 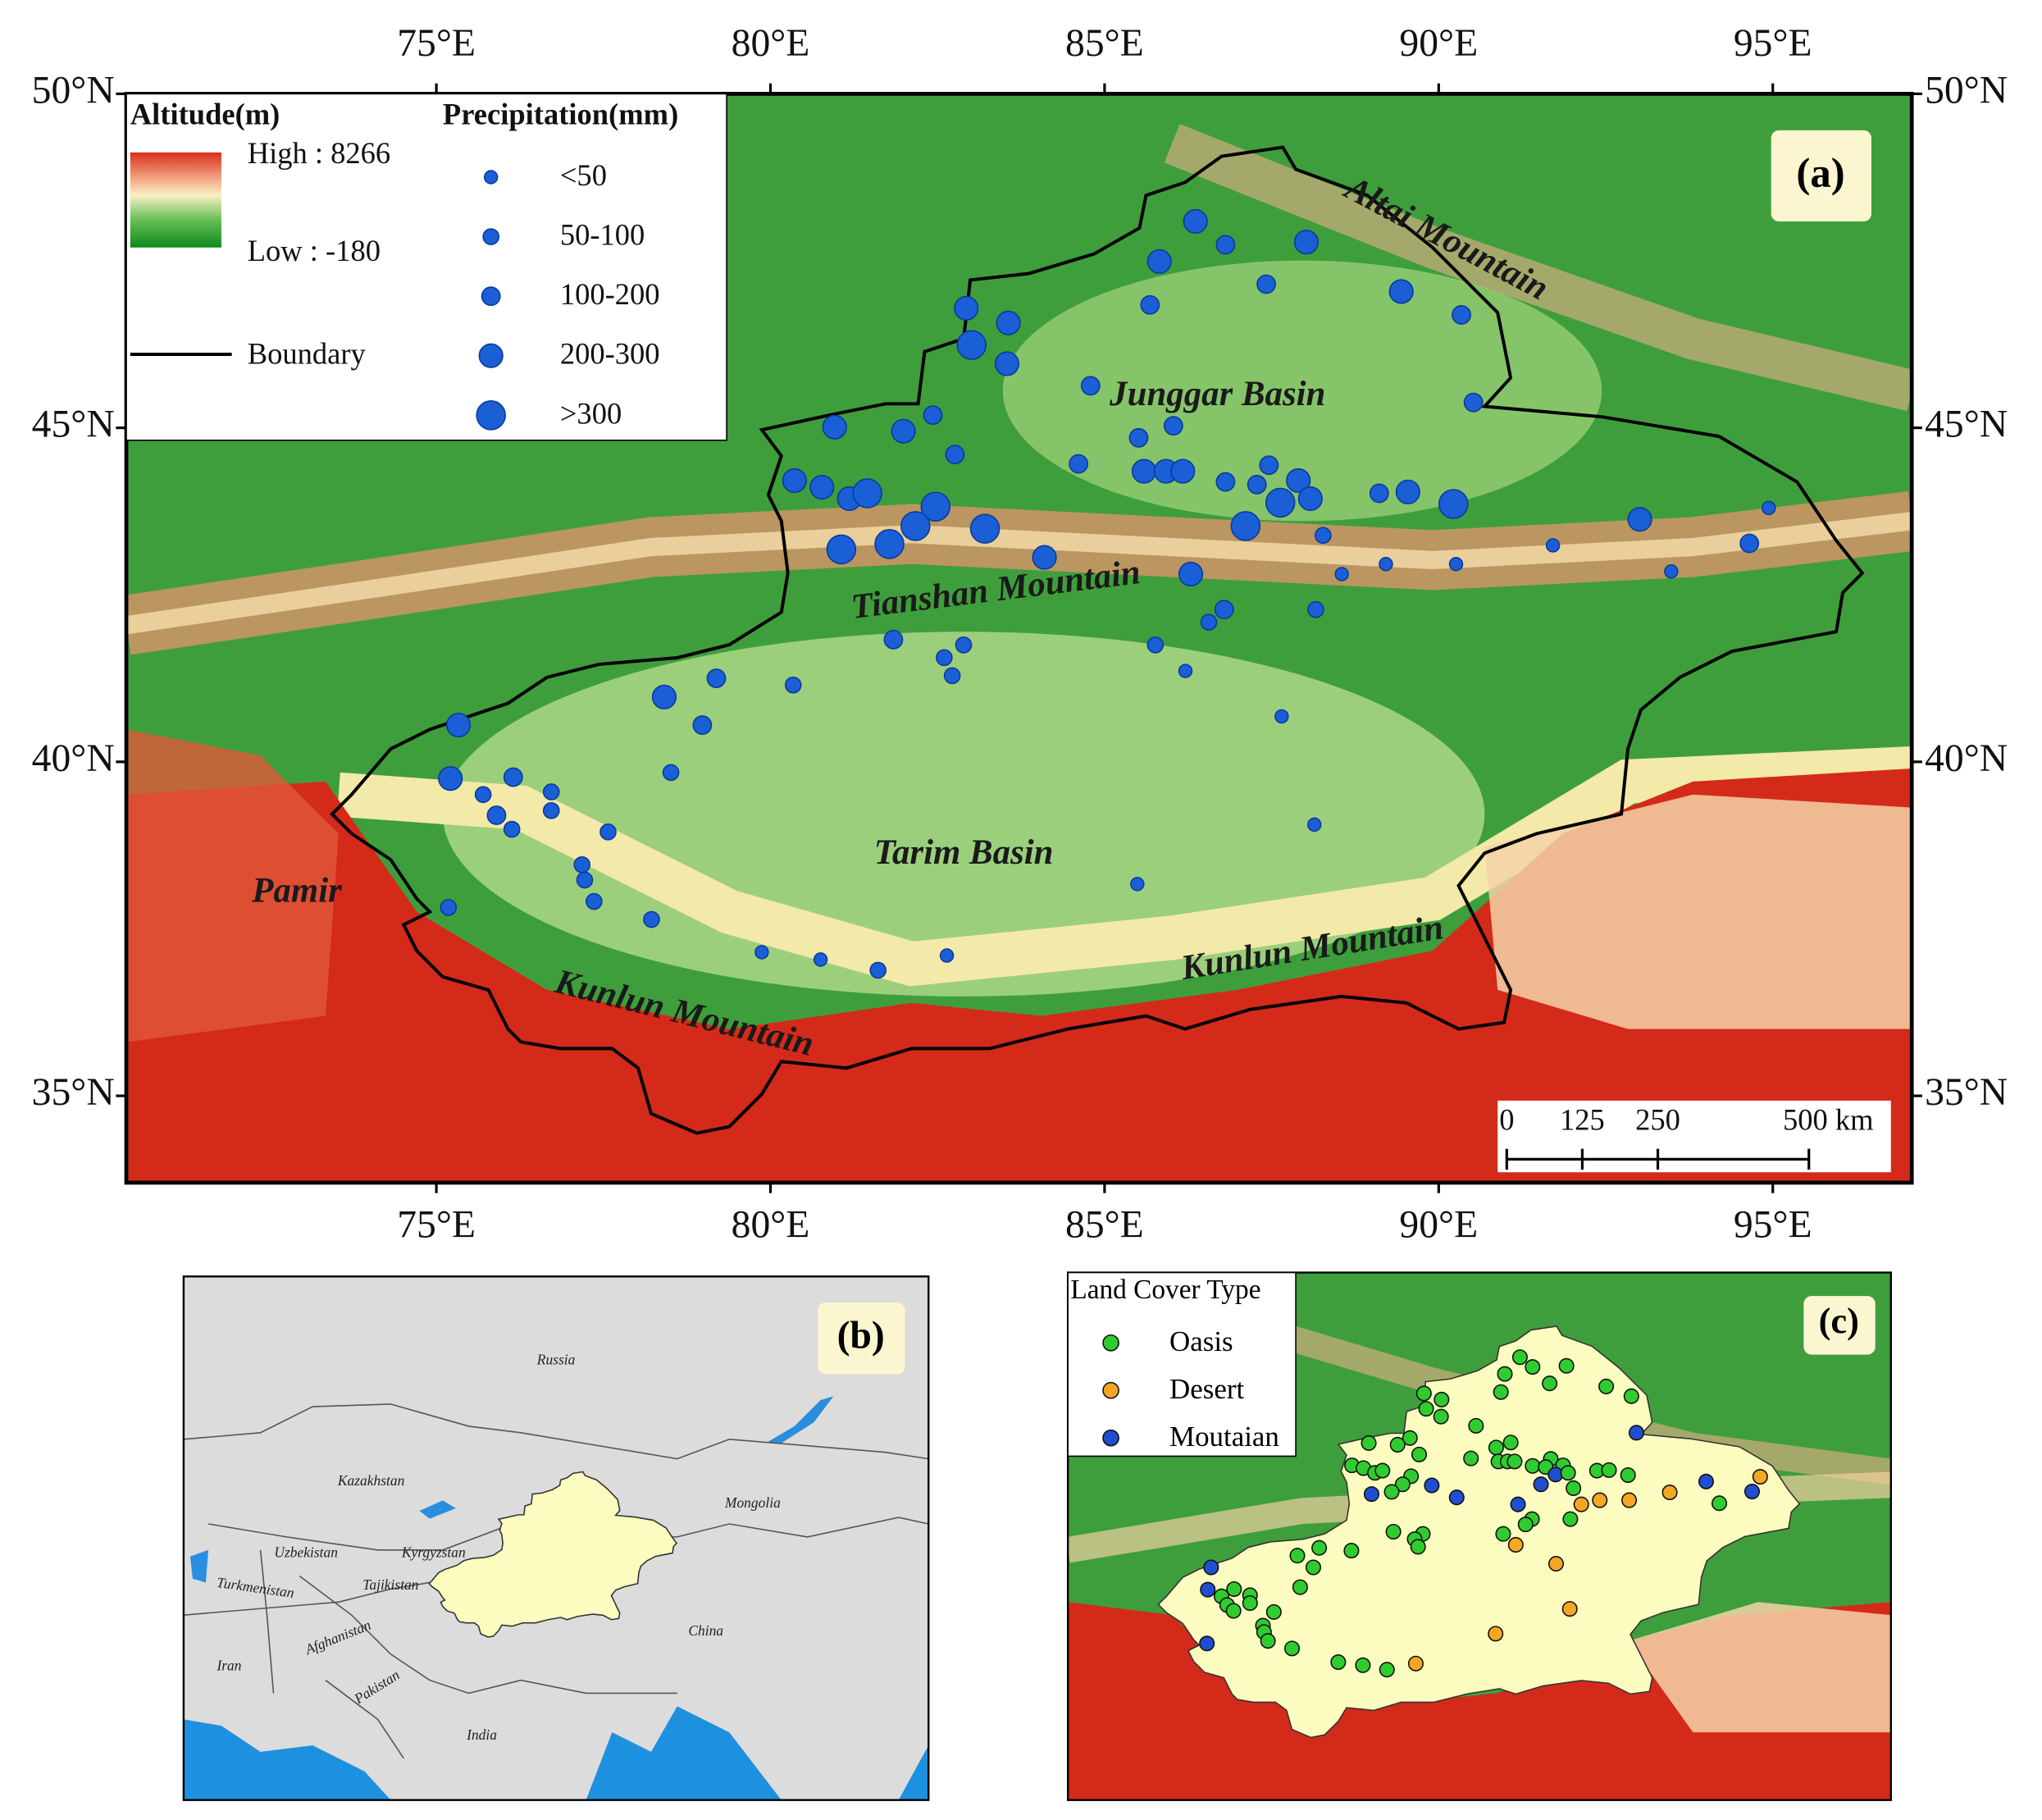 I want to click on country-label: Tajikistan, so click(x=390, y=1585).